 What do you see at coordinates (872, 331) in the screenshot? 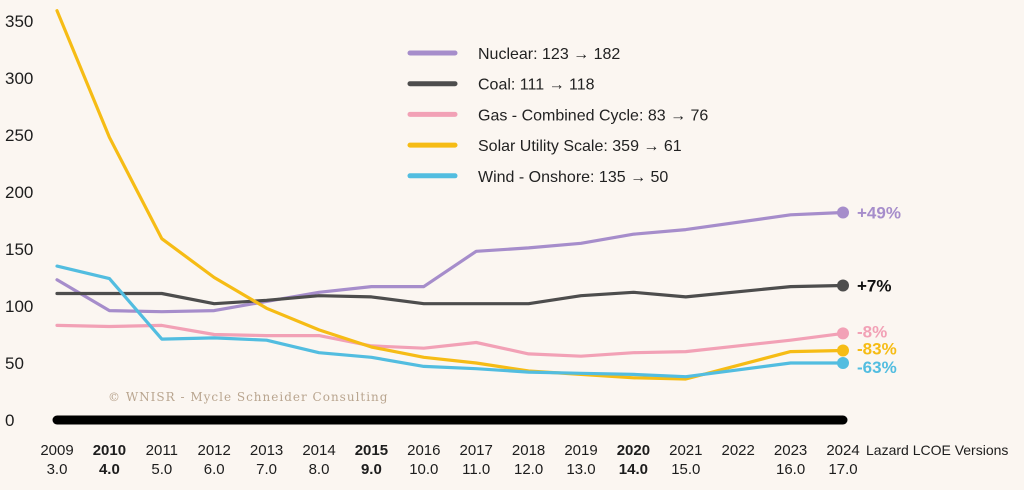
I see `series-end-label: -8%` at bounding box center [872, 331].